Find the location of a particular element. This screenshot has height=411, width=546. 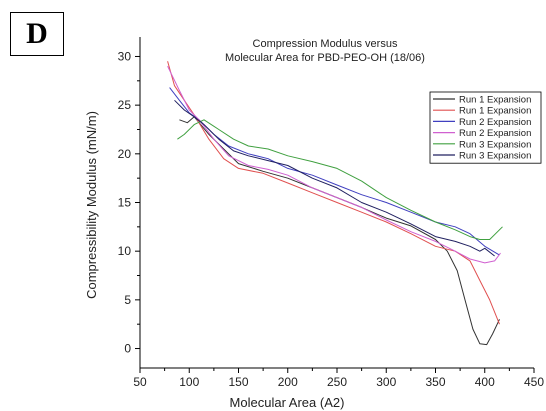

panel-label: D is located at coordinates (37, 34).